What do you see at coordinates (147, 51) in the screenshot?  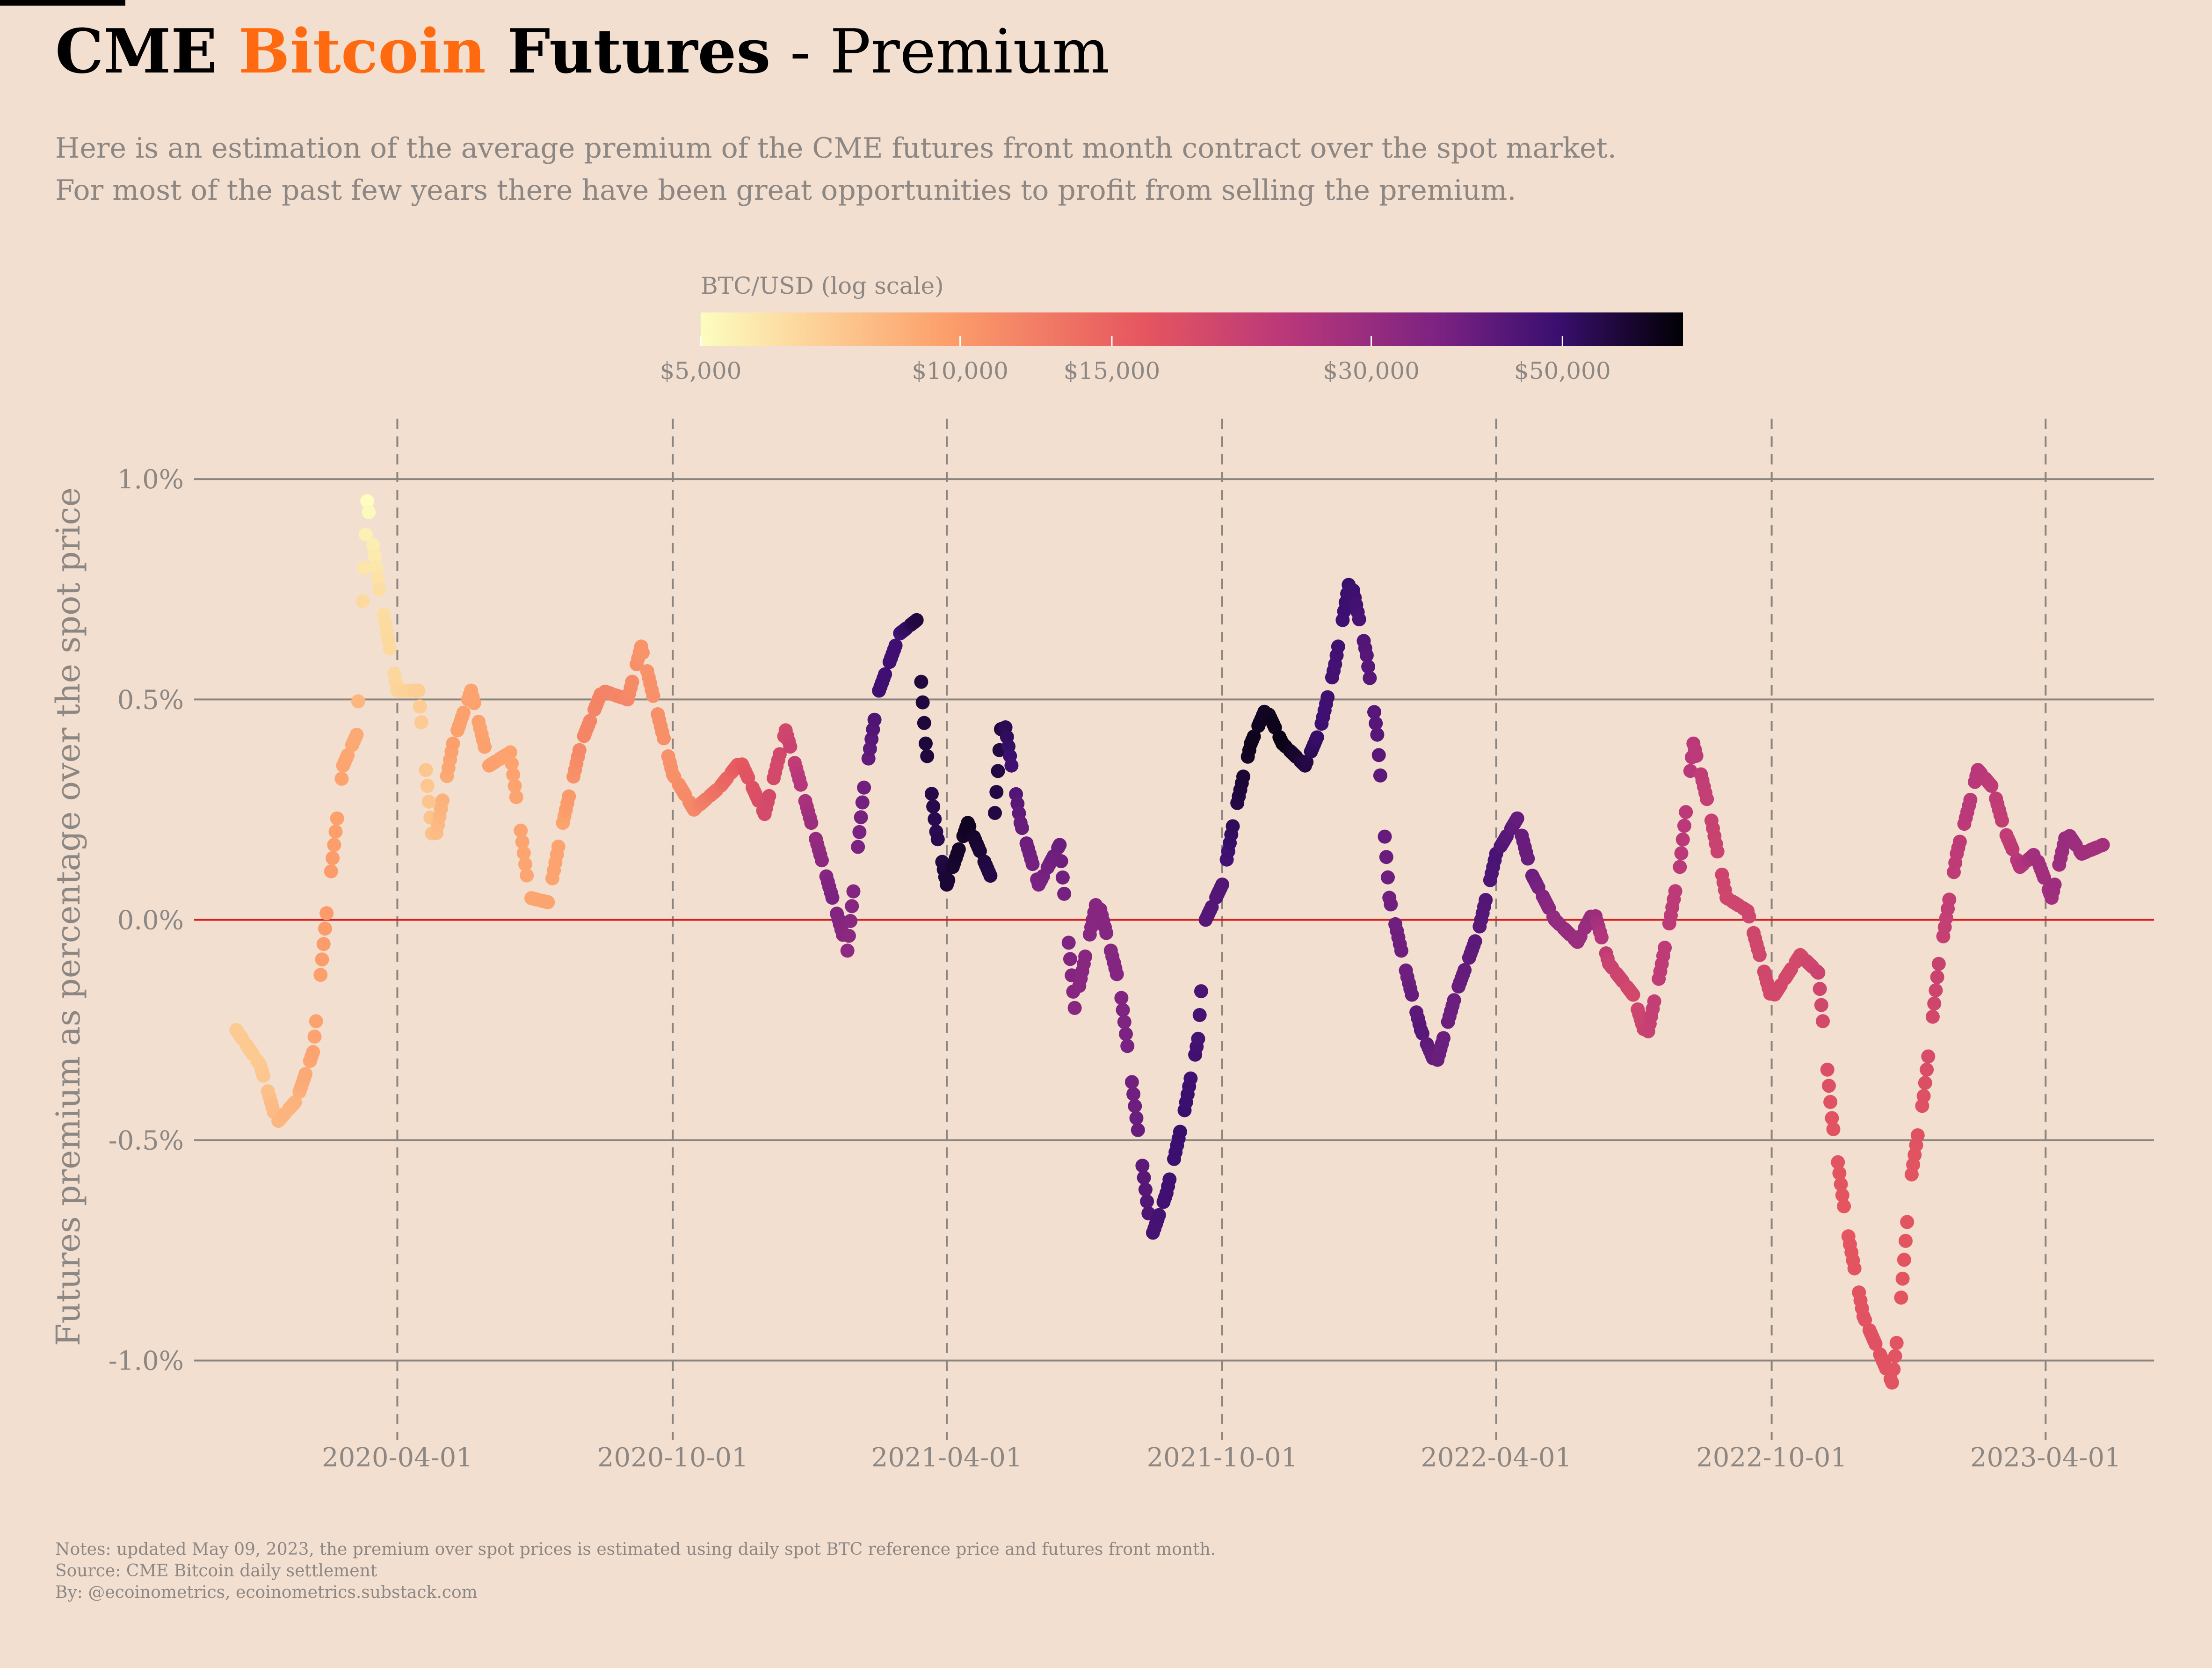 I see `title-part-cme: CME` at bounding box center [147, 51].